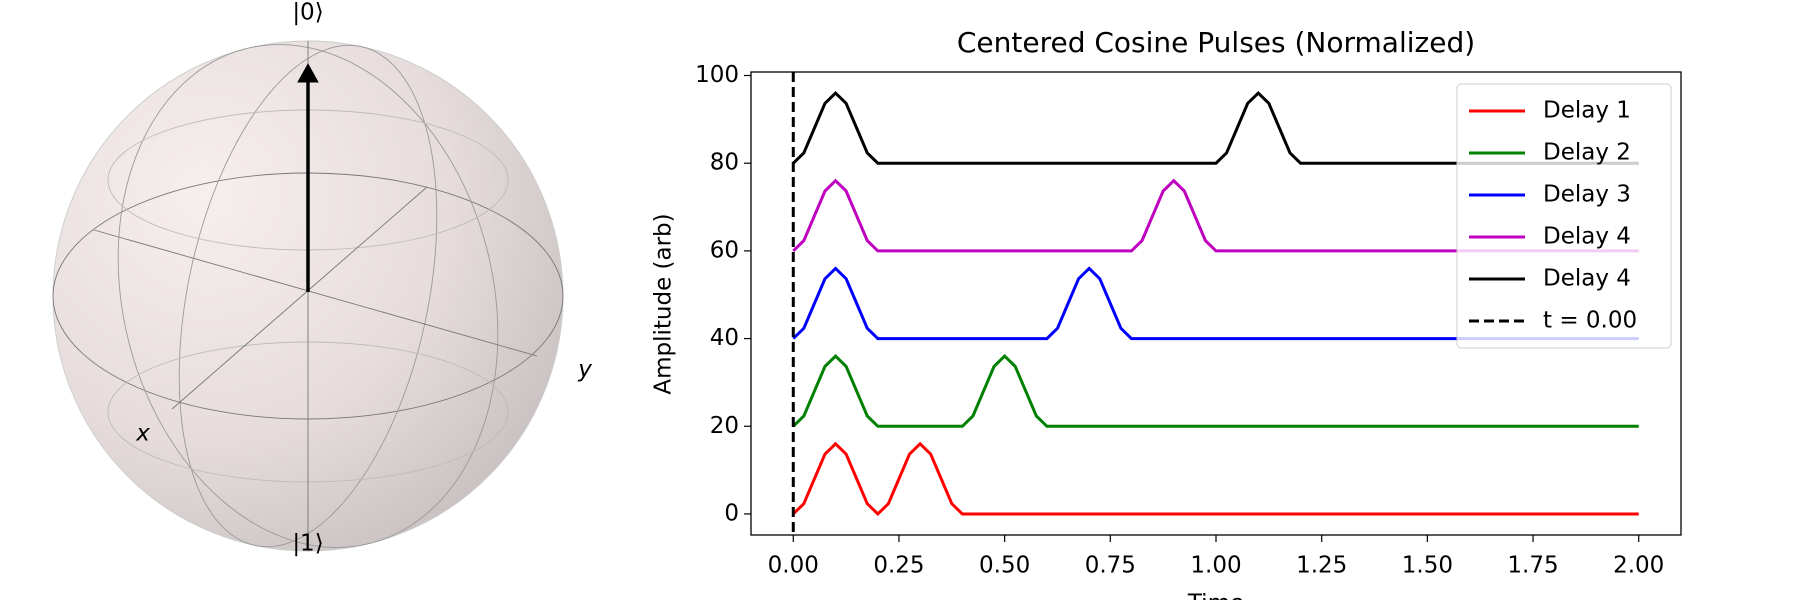 This screenshot has width=1800, height=600. Describe the element at coordinates (1110, 566) in the screenshot. I see `x-tick-label: 0.75` at that location.